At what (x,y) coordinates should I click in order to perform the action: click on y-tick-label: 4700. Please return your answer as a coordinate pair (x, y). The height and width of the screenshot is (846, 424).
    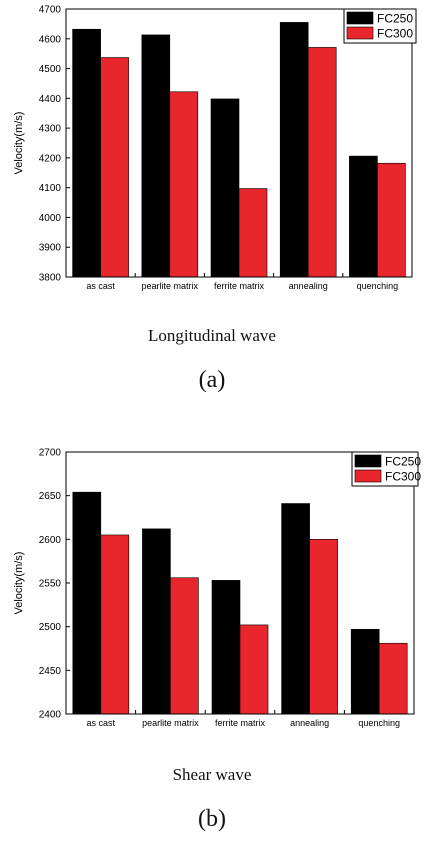
    Looking at the image, I should click on (50, 10).